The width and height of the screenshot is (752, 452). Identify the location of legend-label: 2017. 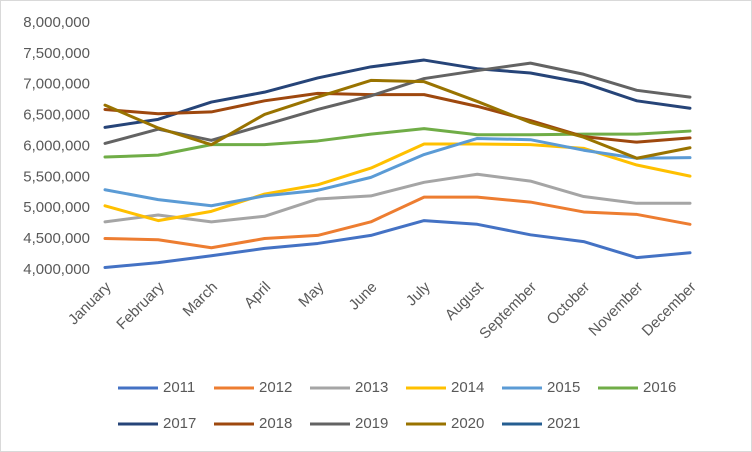
(179, 423).